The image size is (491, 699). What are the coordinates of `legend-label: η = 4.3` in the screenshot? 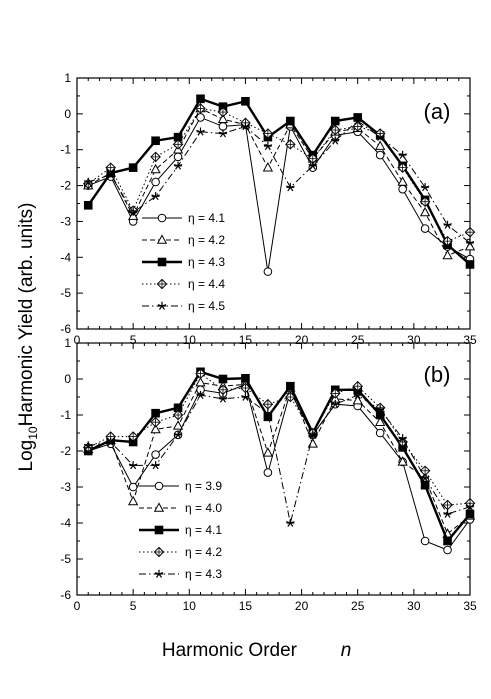 It's located at (206, 262).